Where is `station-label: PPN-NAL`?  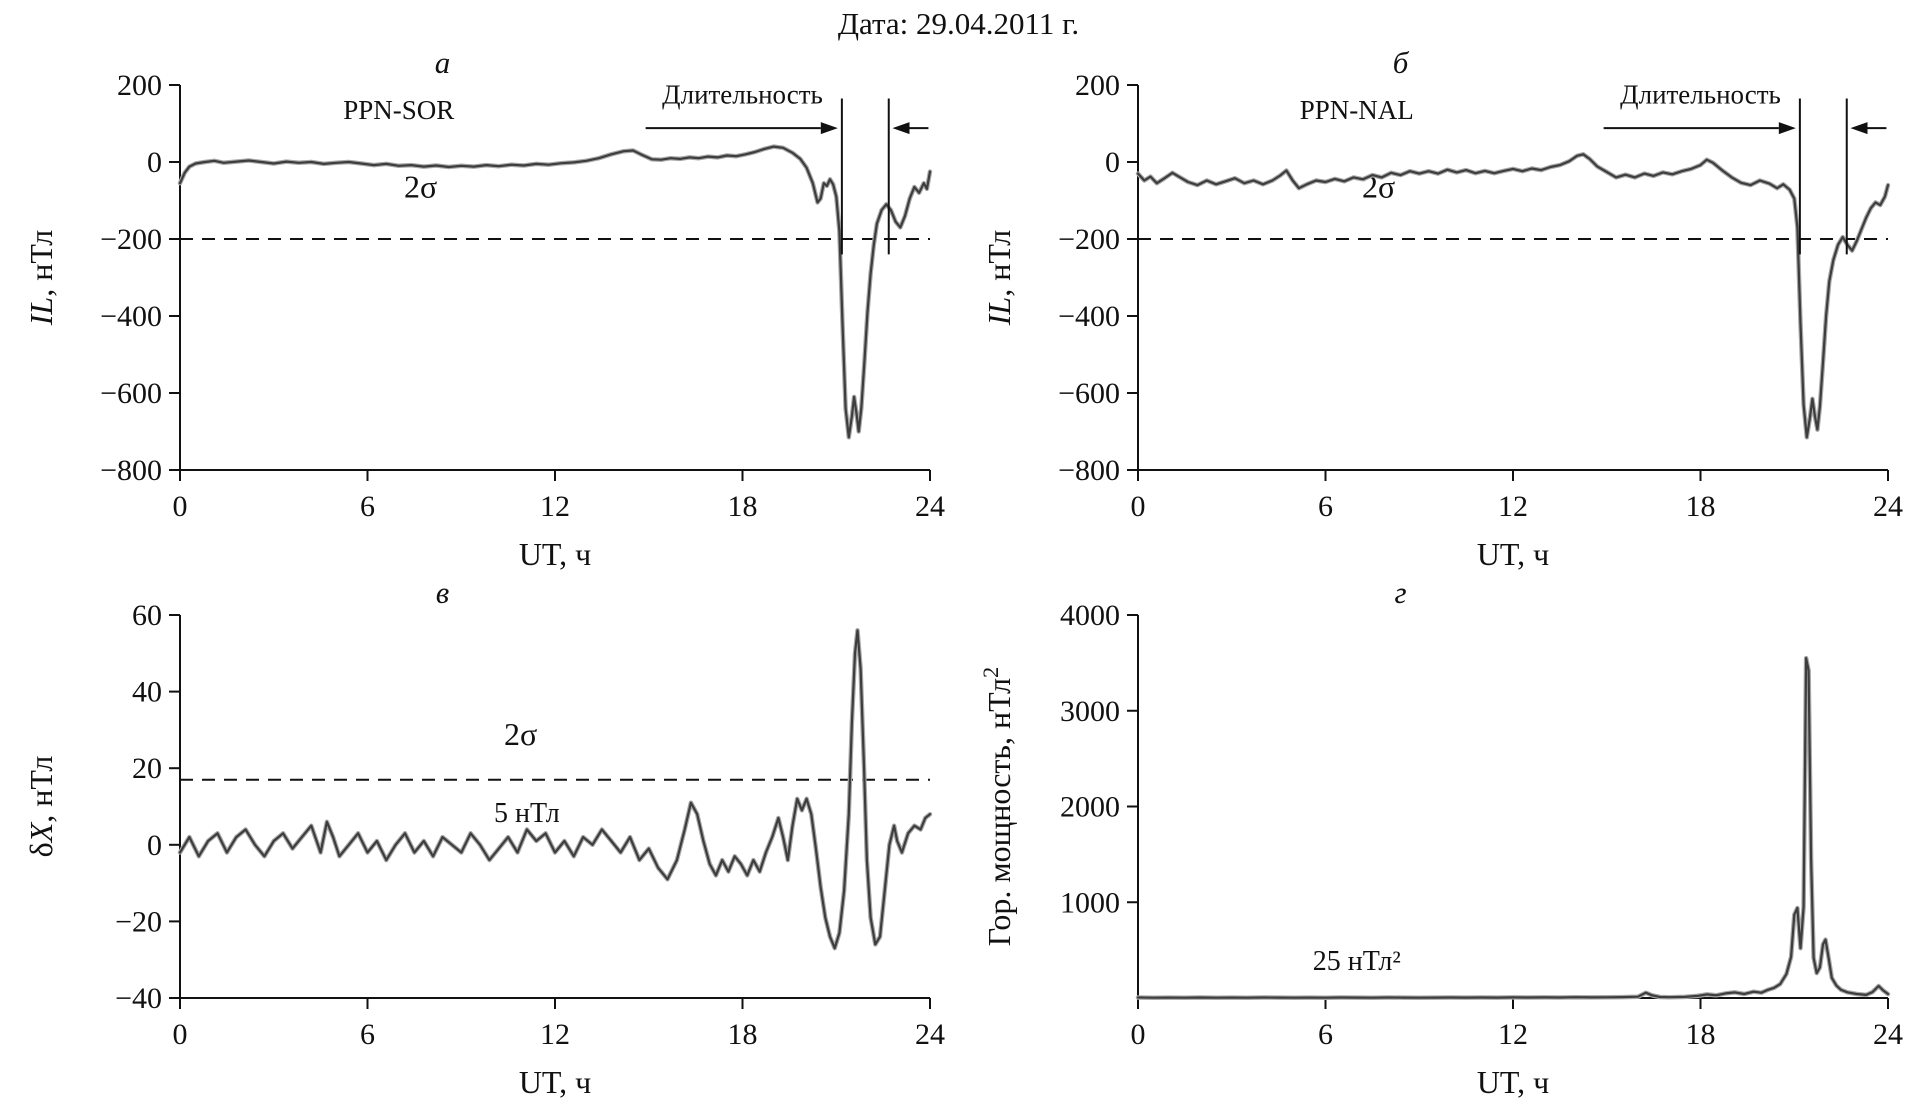
station-label: PPN-NAL is located at coordinates (1357, 110).